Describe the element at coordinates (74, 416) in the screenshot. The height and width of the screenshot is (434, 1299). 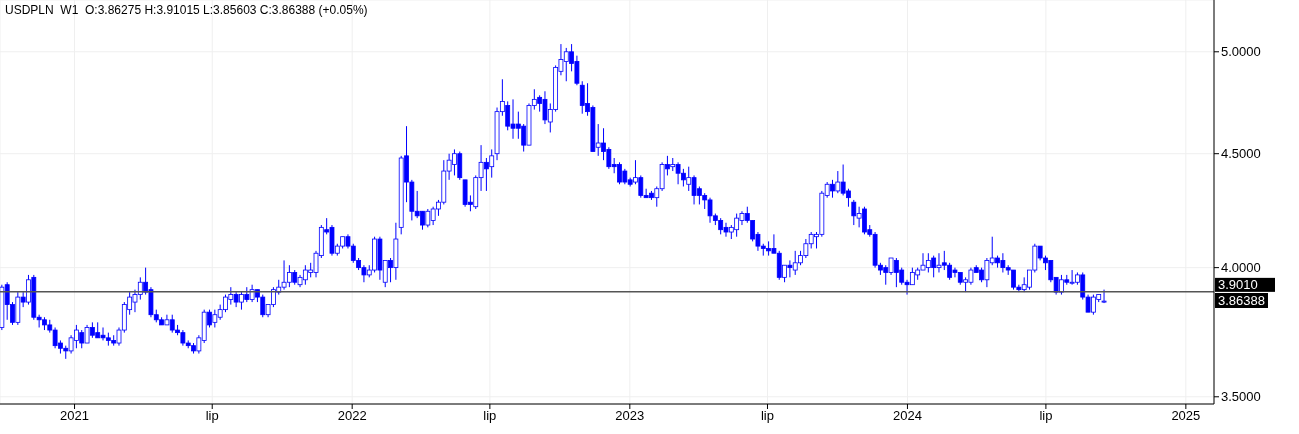
I see `x-tick-label: 2021` at that location.